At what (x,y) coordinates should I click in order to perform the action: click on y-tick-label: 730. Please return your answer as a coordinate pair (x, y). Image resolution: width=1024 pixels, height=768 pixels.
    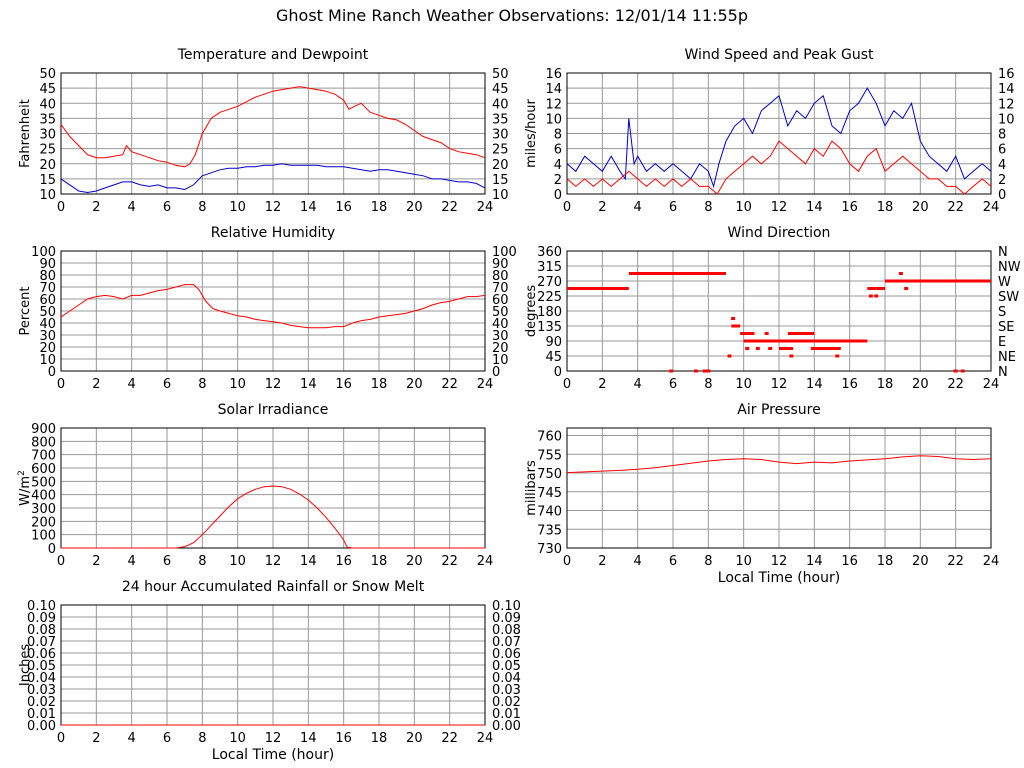
    Looking at the image, I should click on (549, 549).